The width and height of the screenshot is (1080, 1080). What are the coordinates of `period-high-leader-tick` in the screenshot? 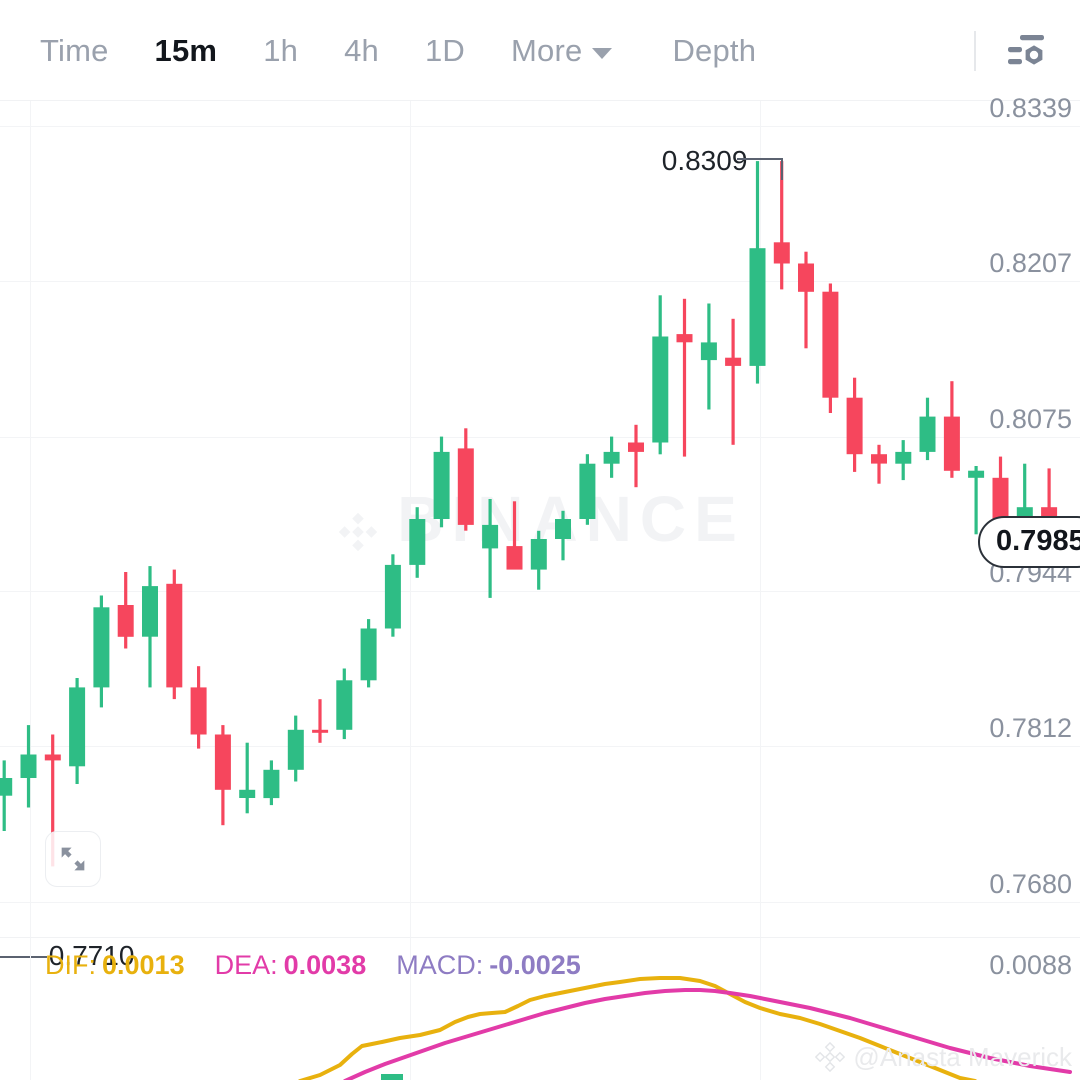 It's located at (781, 169).